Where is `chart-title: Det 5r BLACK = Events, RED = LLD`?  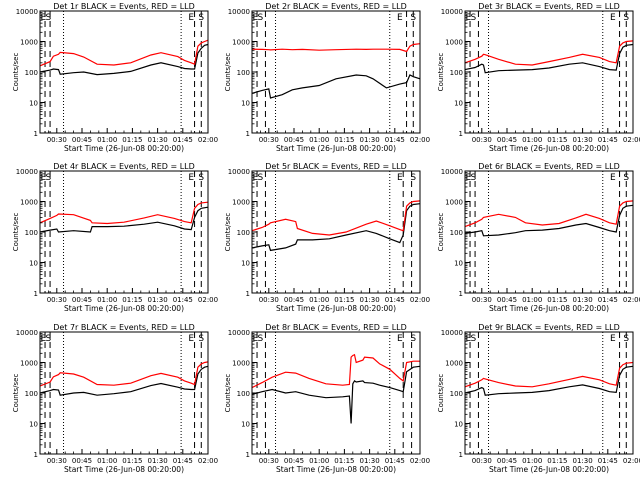 chart-title: Det 5r BLACK = Events, RED = LLD is located at coordinates (336, 166).